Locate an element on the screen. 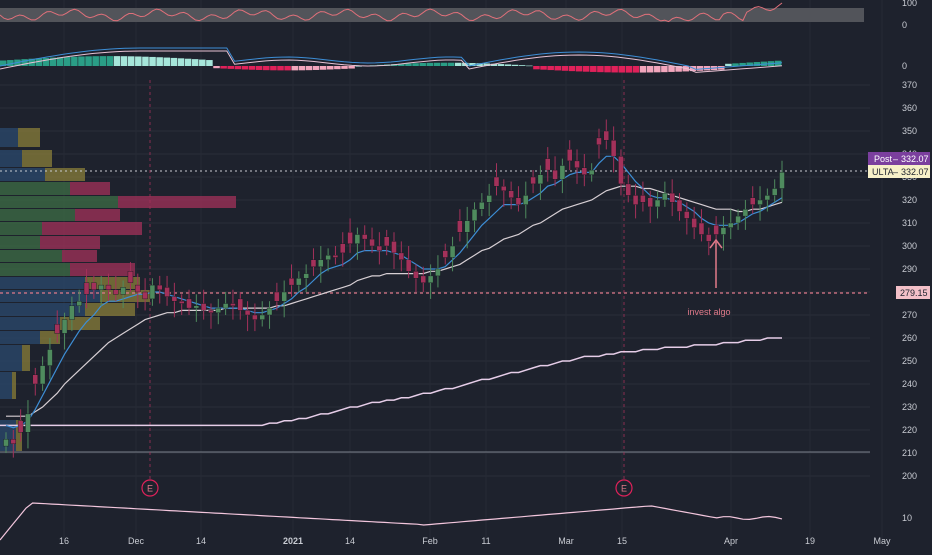 Image resolution: width=932 pixels, height=555 pixels. macd-panel: 0 is located at coordinates (453, 60).